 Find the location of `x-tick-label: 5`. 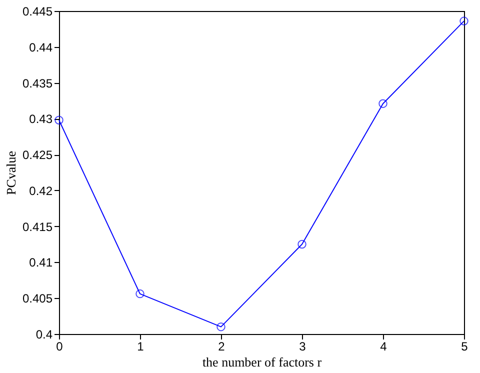

x-tick-label: 5 is located at coordinates (464, 347).